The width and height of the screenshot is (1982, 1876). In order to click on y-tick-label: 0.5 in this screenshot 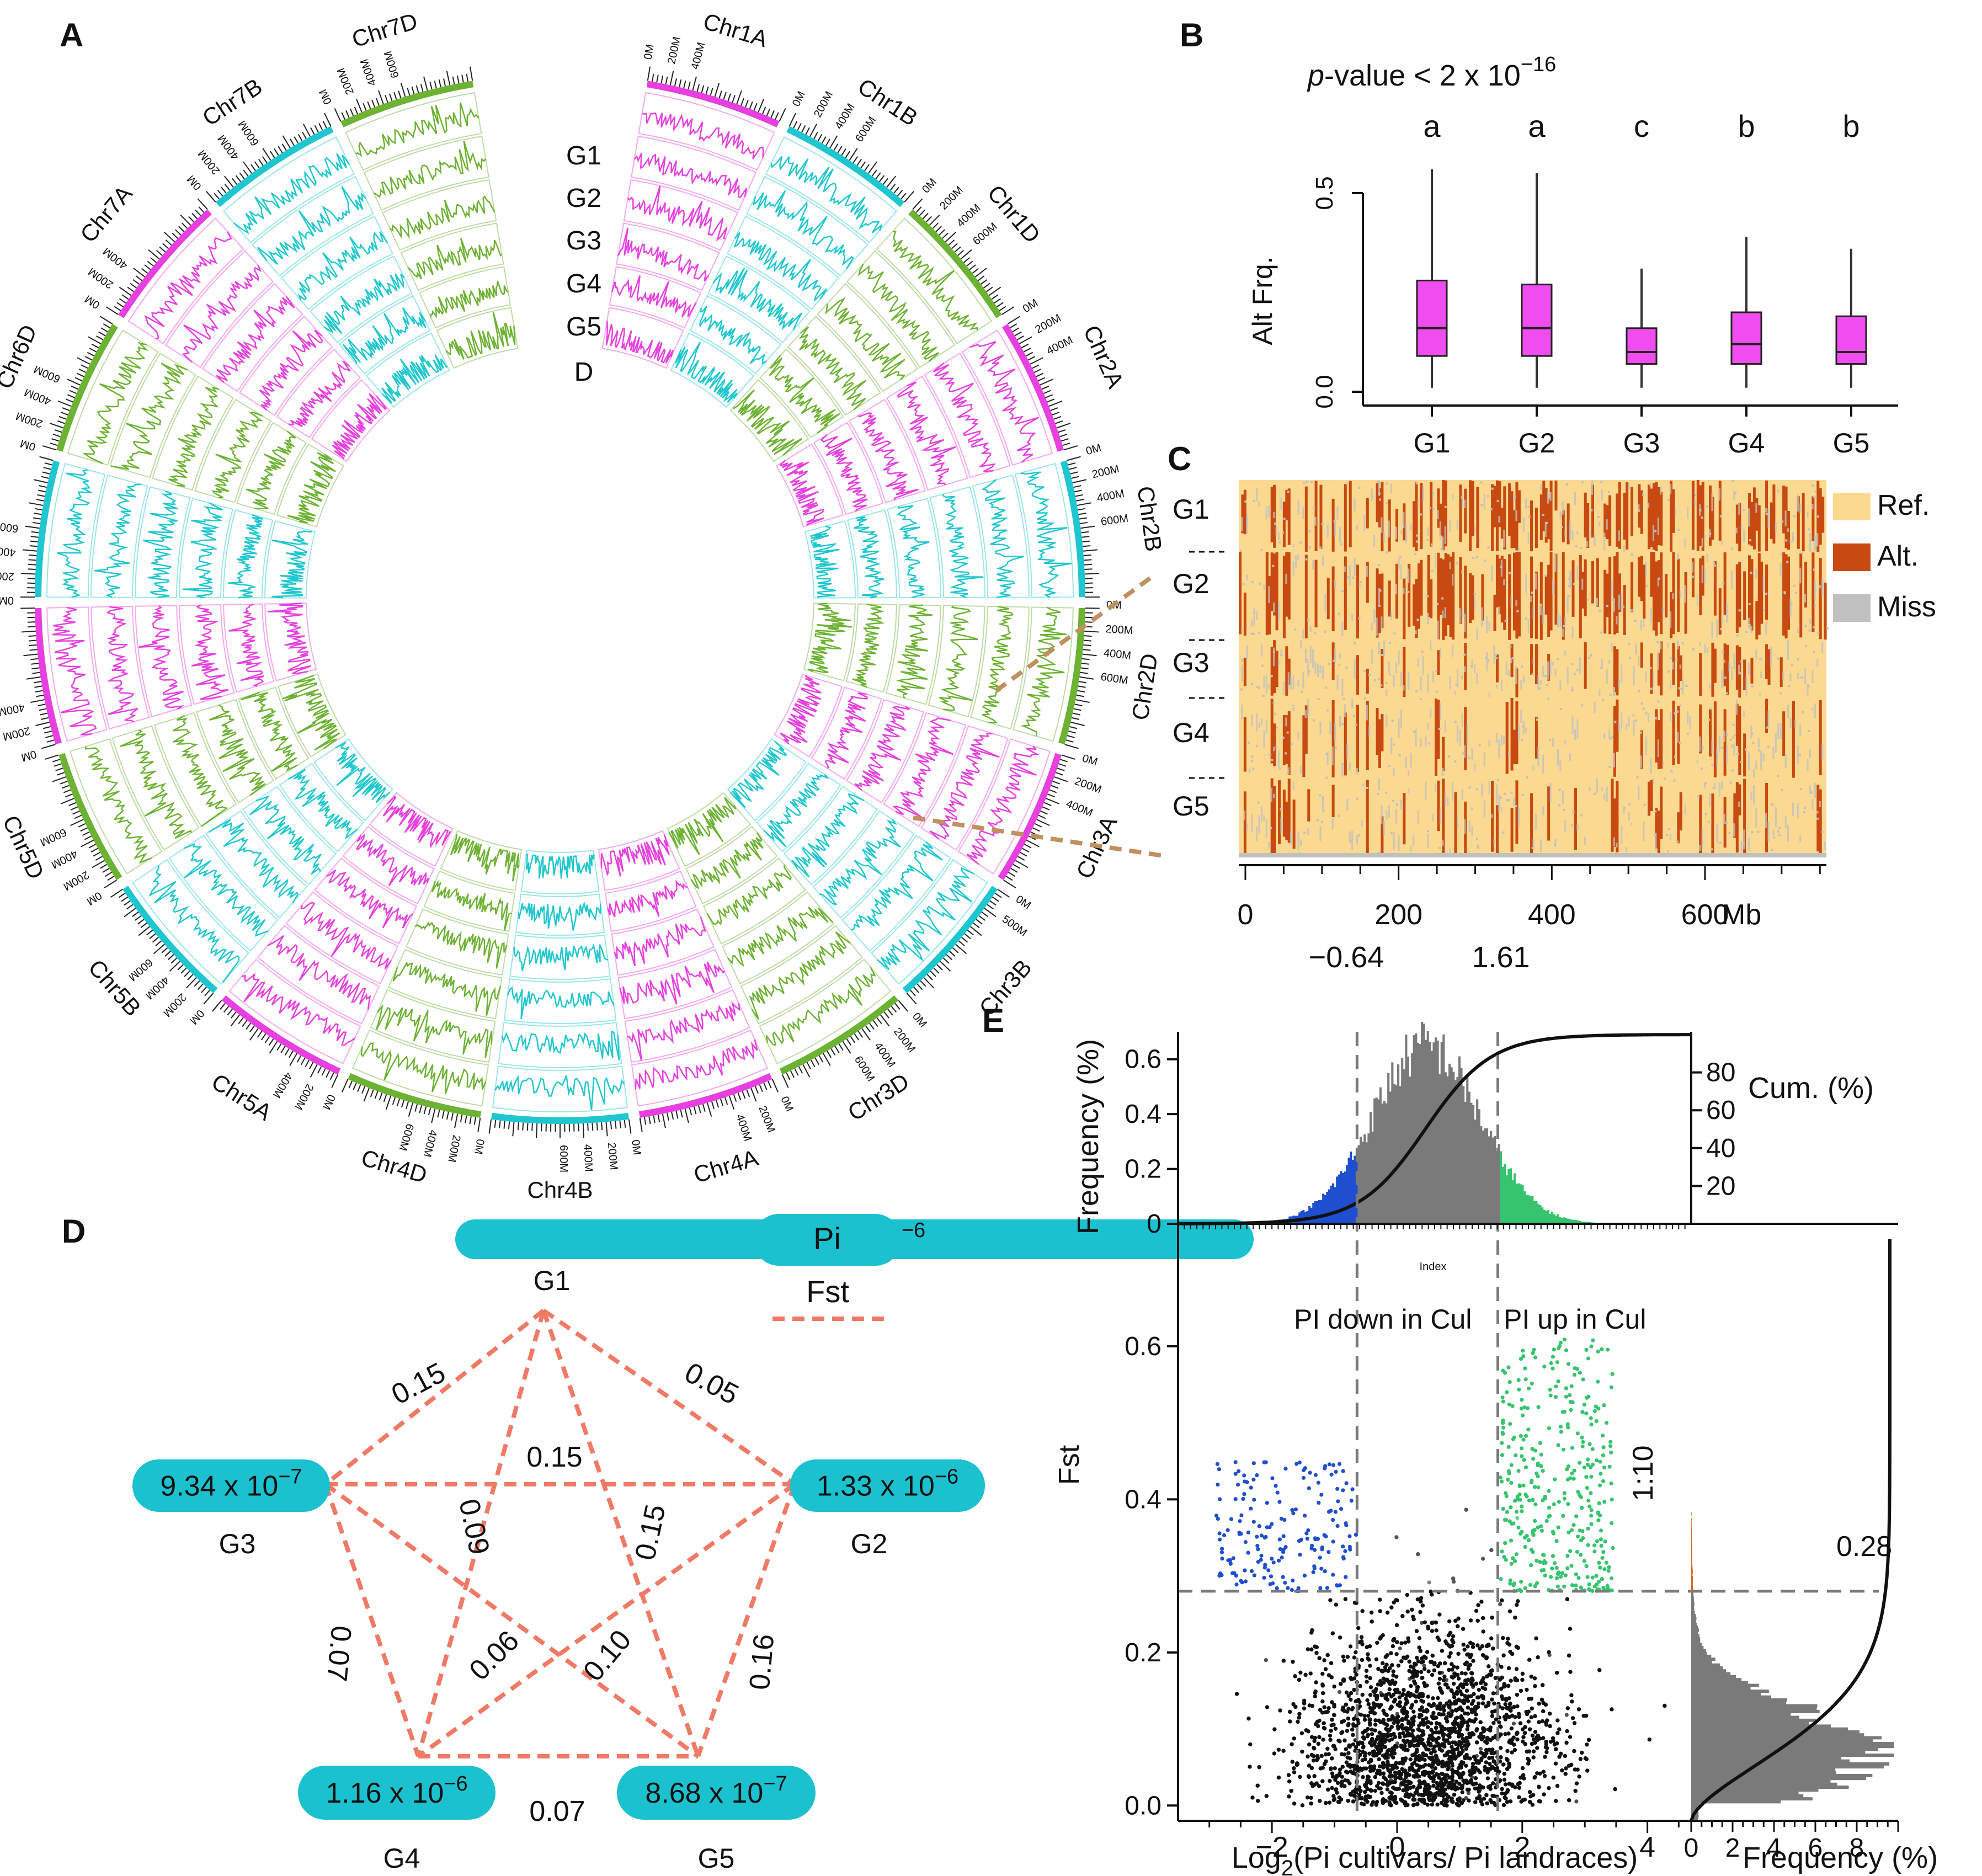, I will do `click(1324, 193)`.